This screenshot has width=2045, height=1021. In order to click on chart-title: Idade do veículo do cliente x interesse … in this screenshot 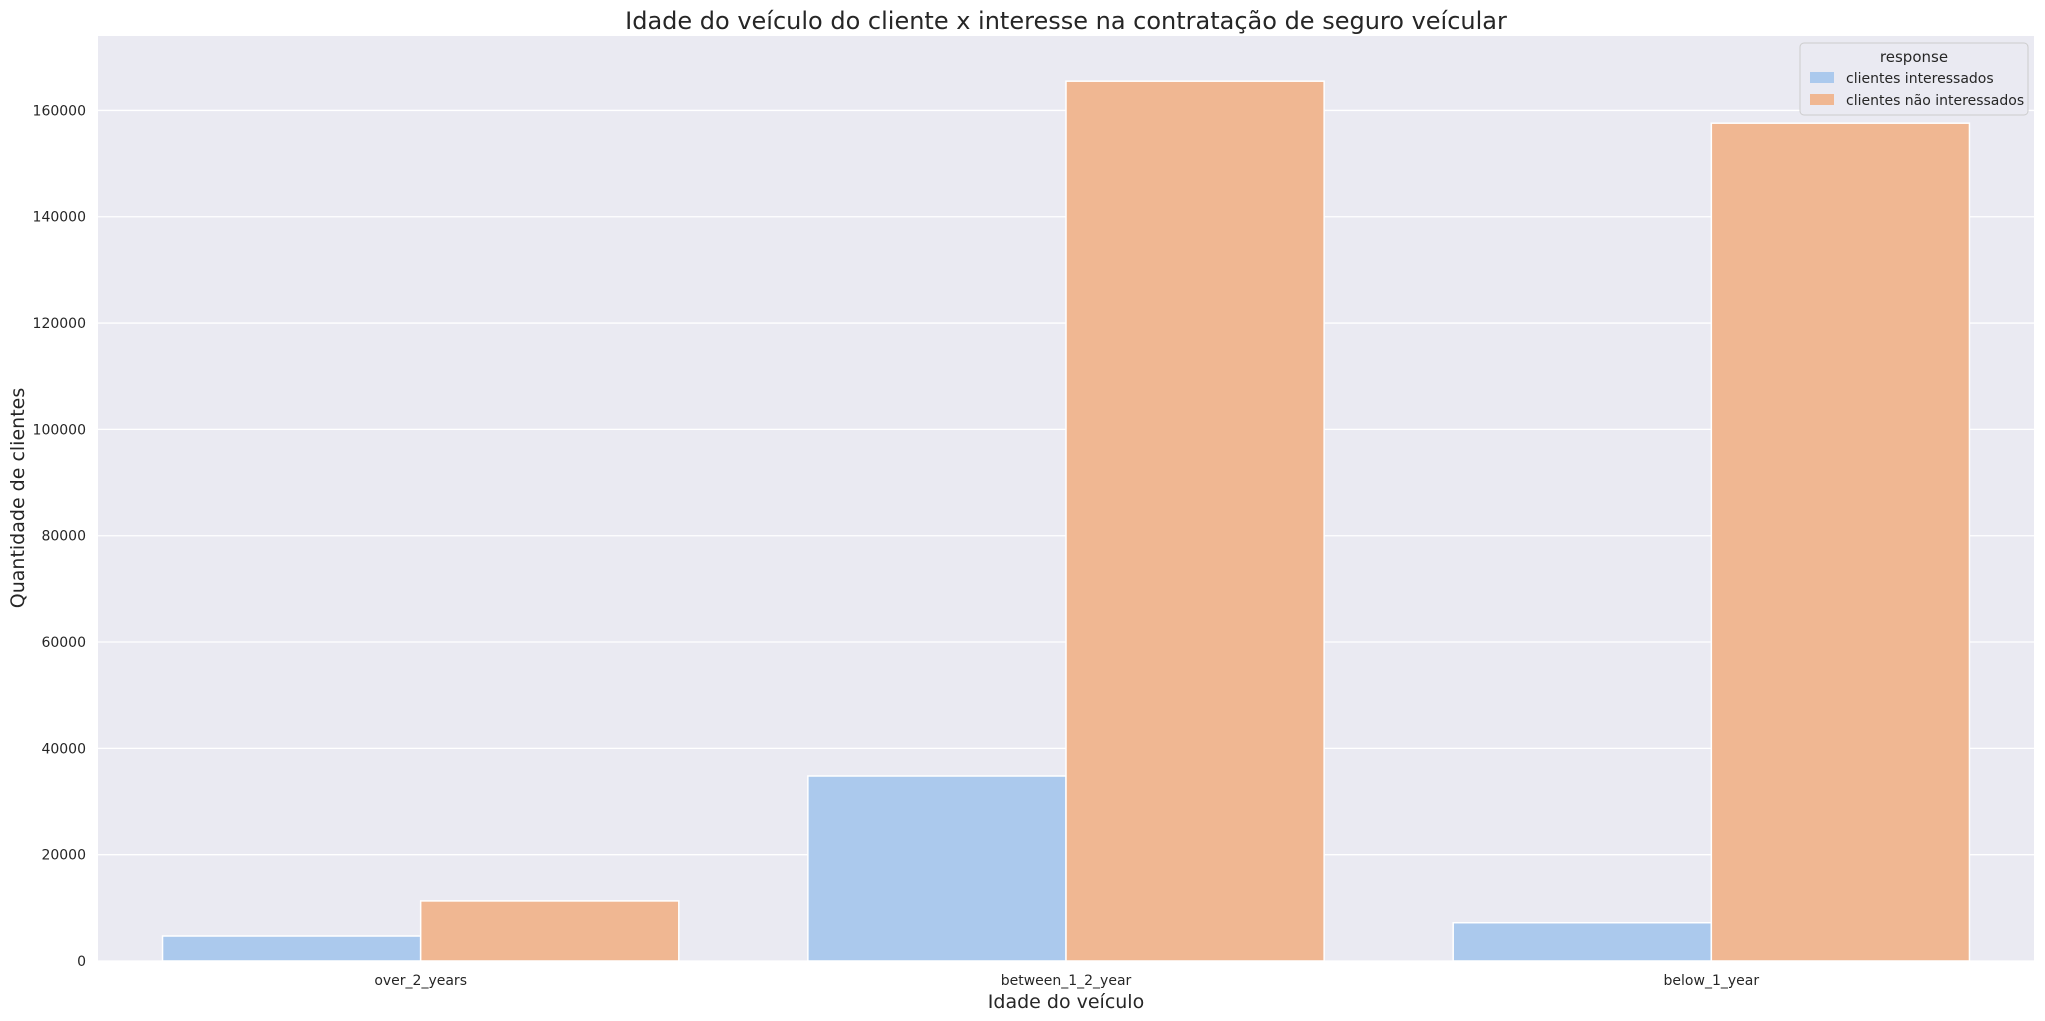, I will do `click(1066, 21)`.